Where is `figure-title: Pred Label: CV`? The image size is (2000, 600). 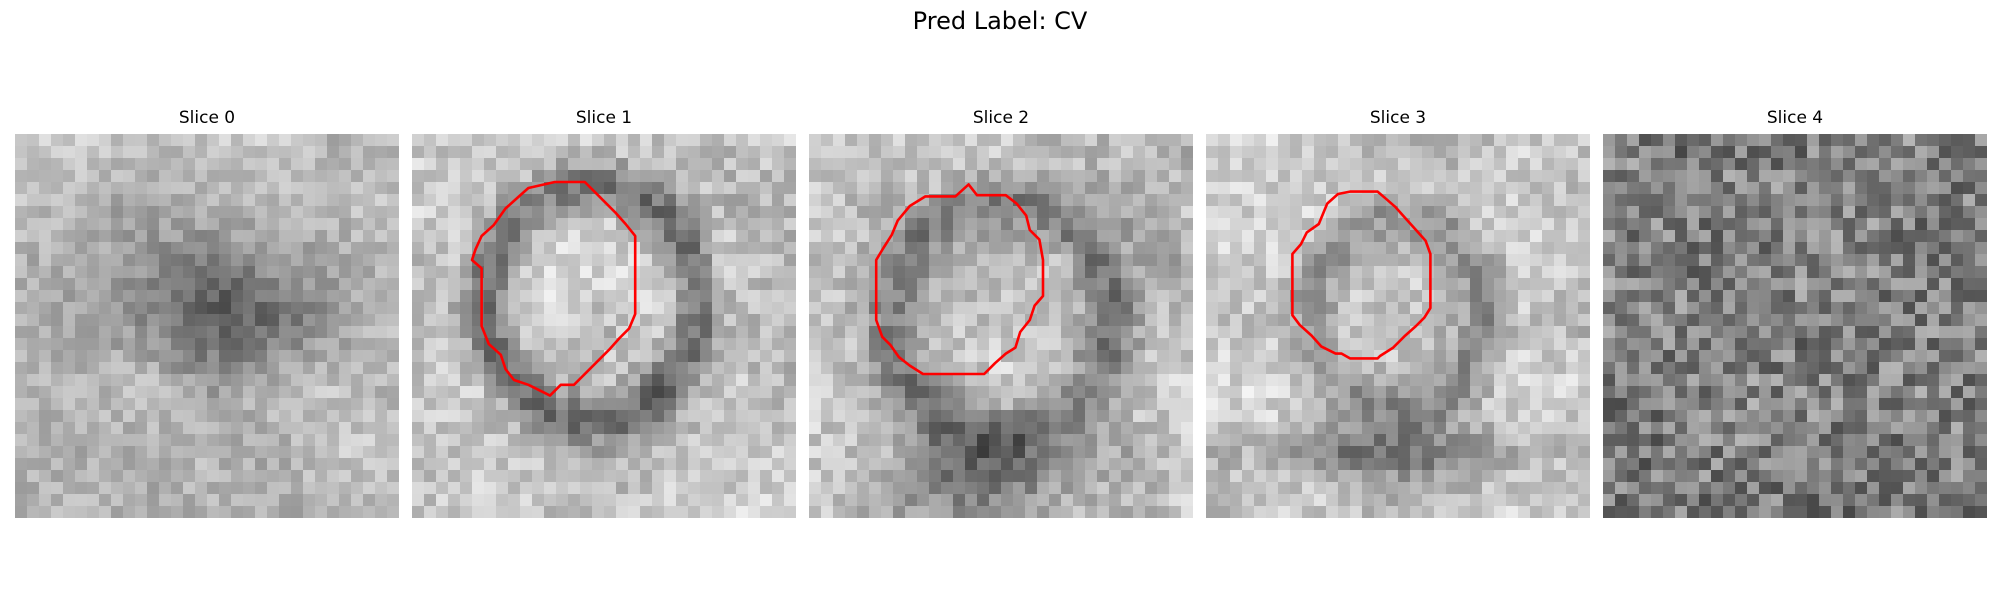
figure-title: Pred Label: CV is located at coordinates (1000, 21).